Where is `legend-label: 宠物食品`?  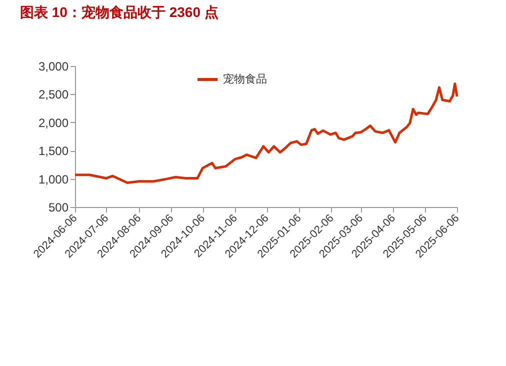 legend-label: 宠物食品 is located at coordinates (245, 79).